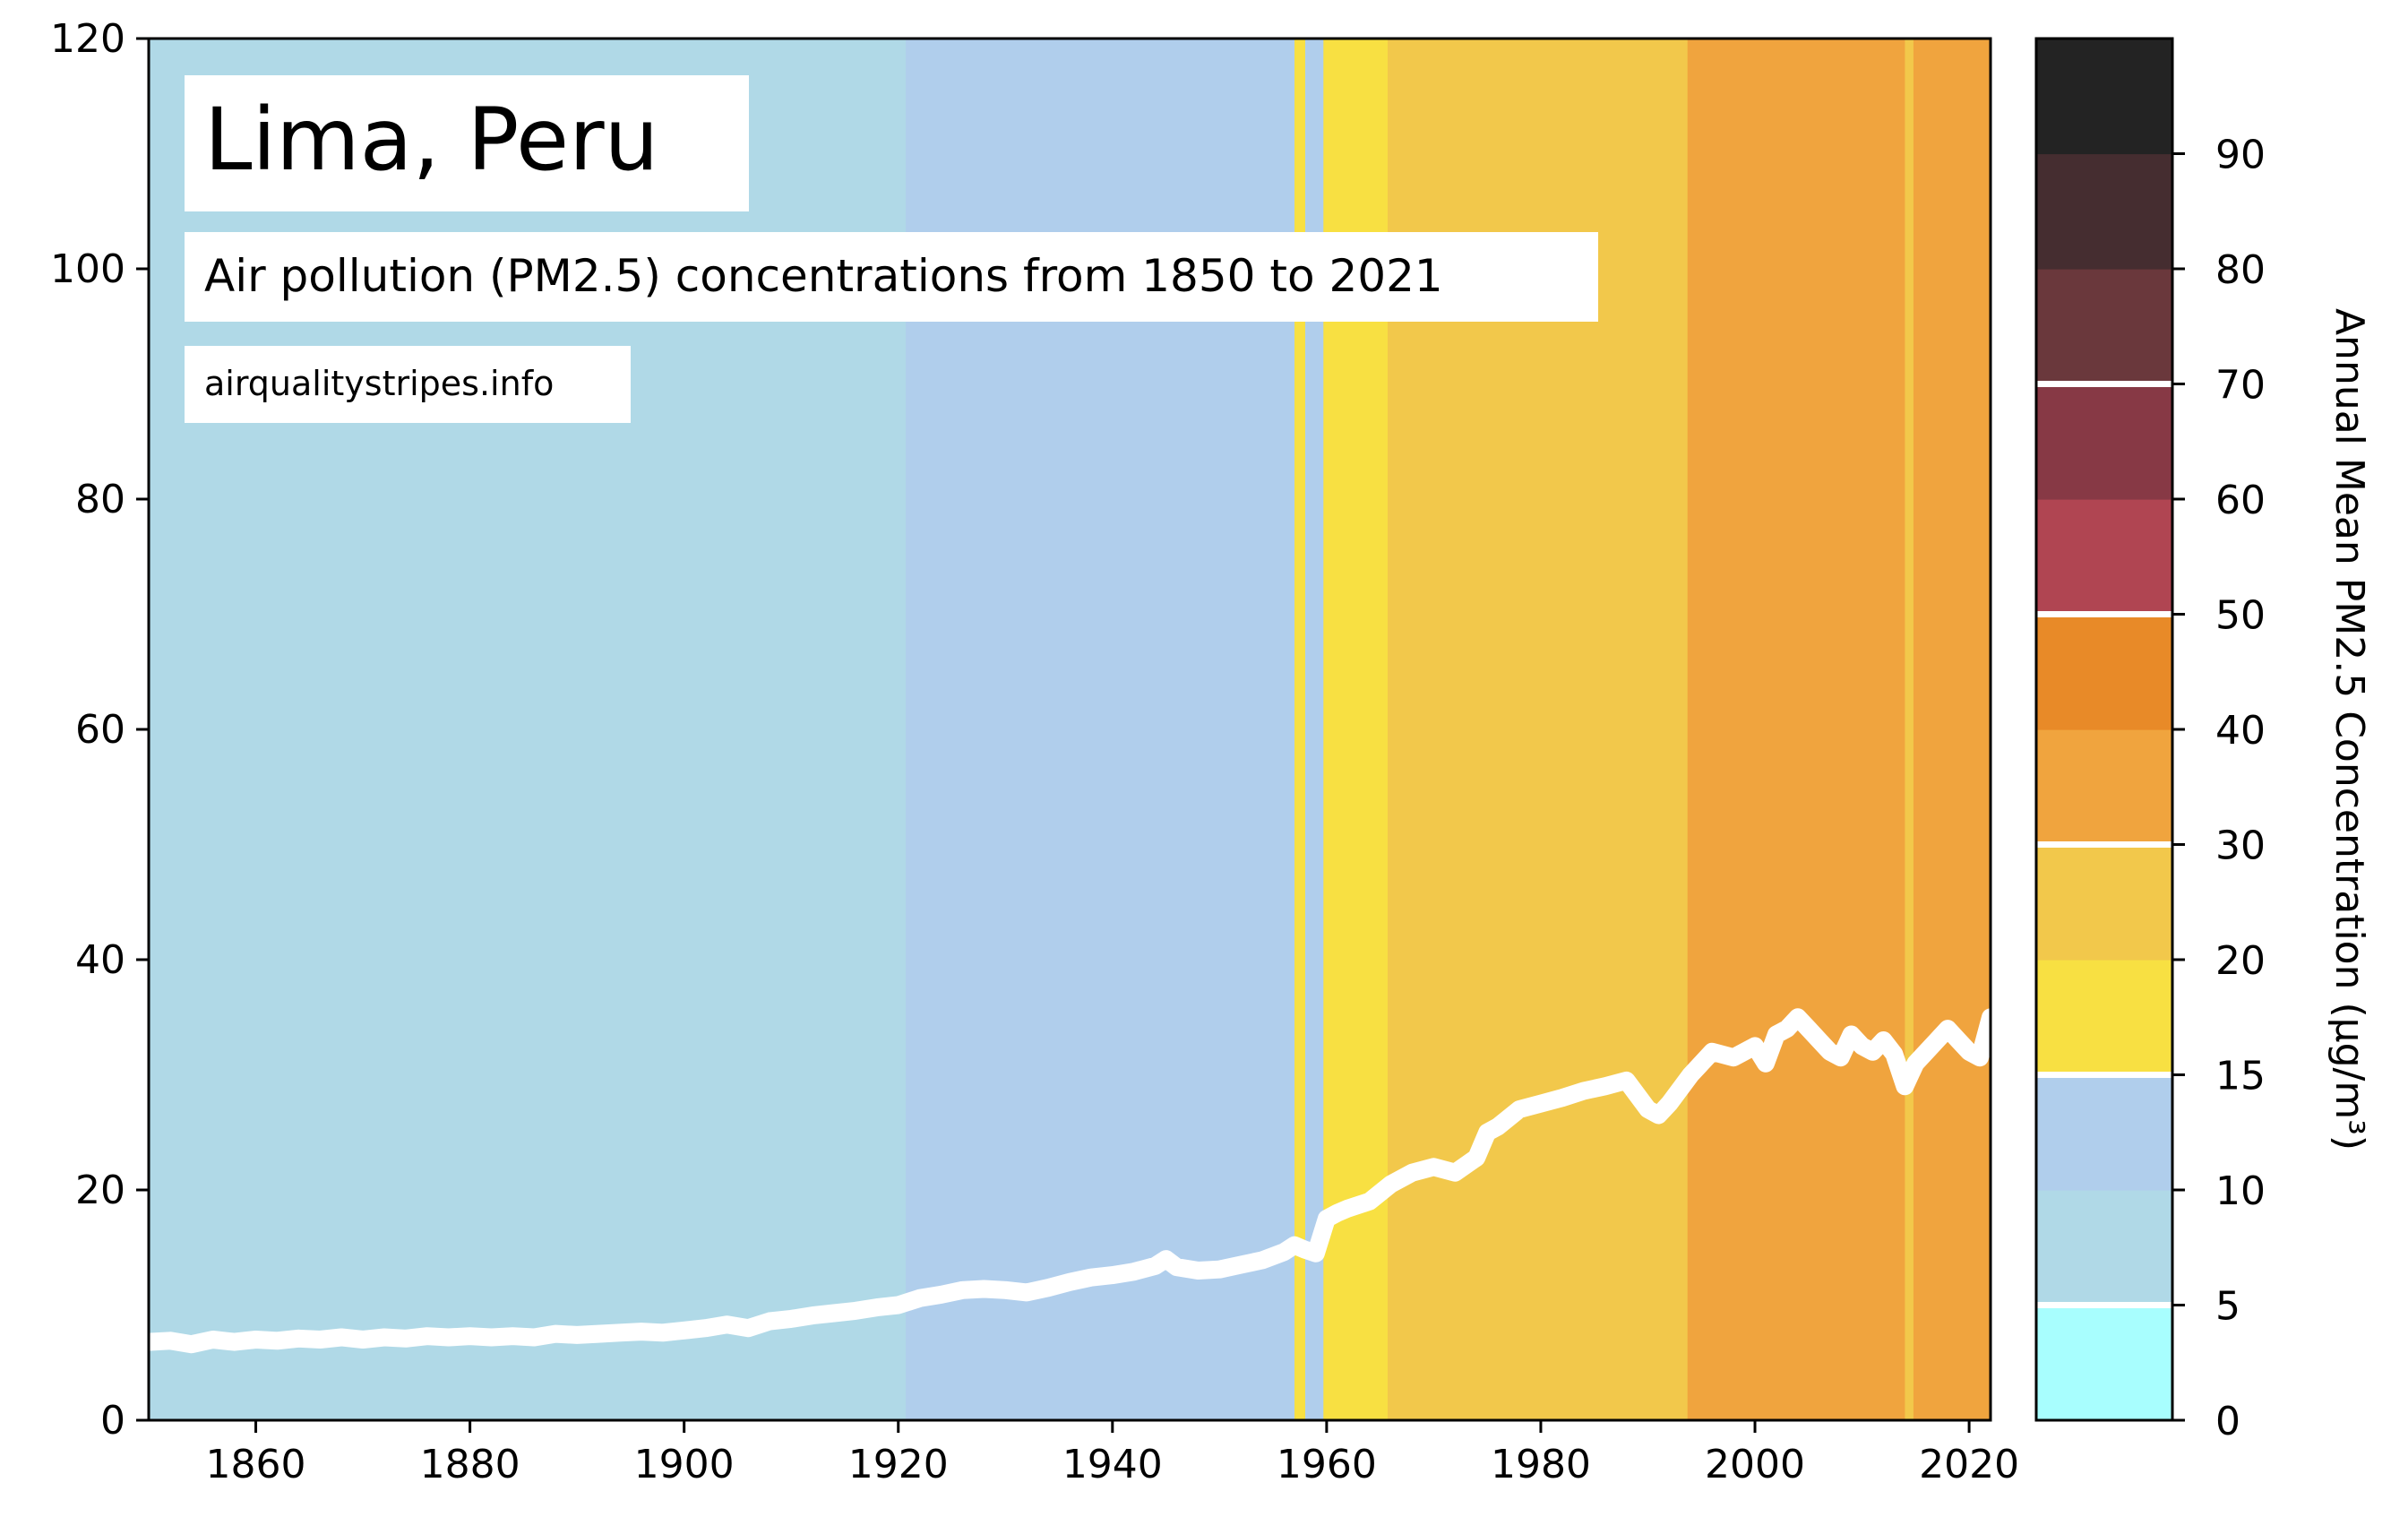 Image resolution: width=2408 pixels, height=1517 pixels. I want to click on y-tick-label: 100, so click(87, 269).